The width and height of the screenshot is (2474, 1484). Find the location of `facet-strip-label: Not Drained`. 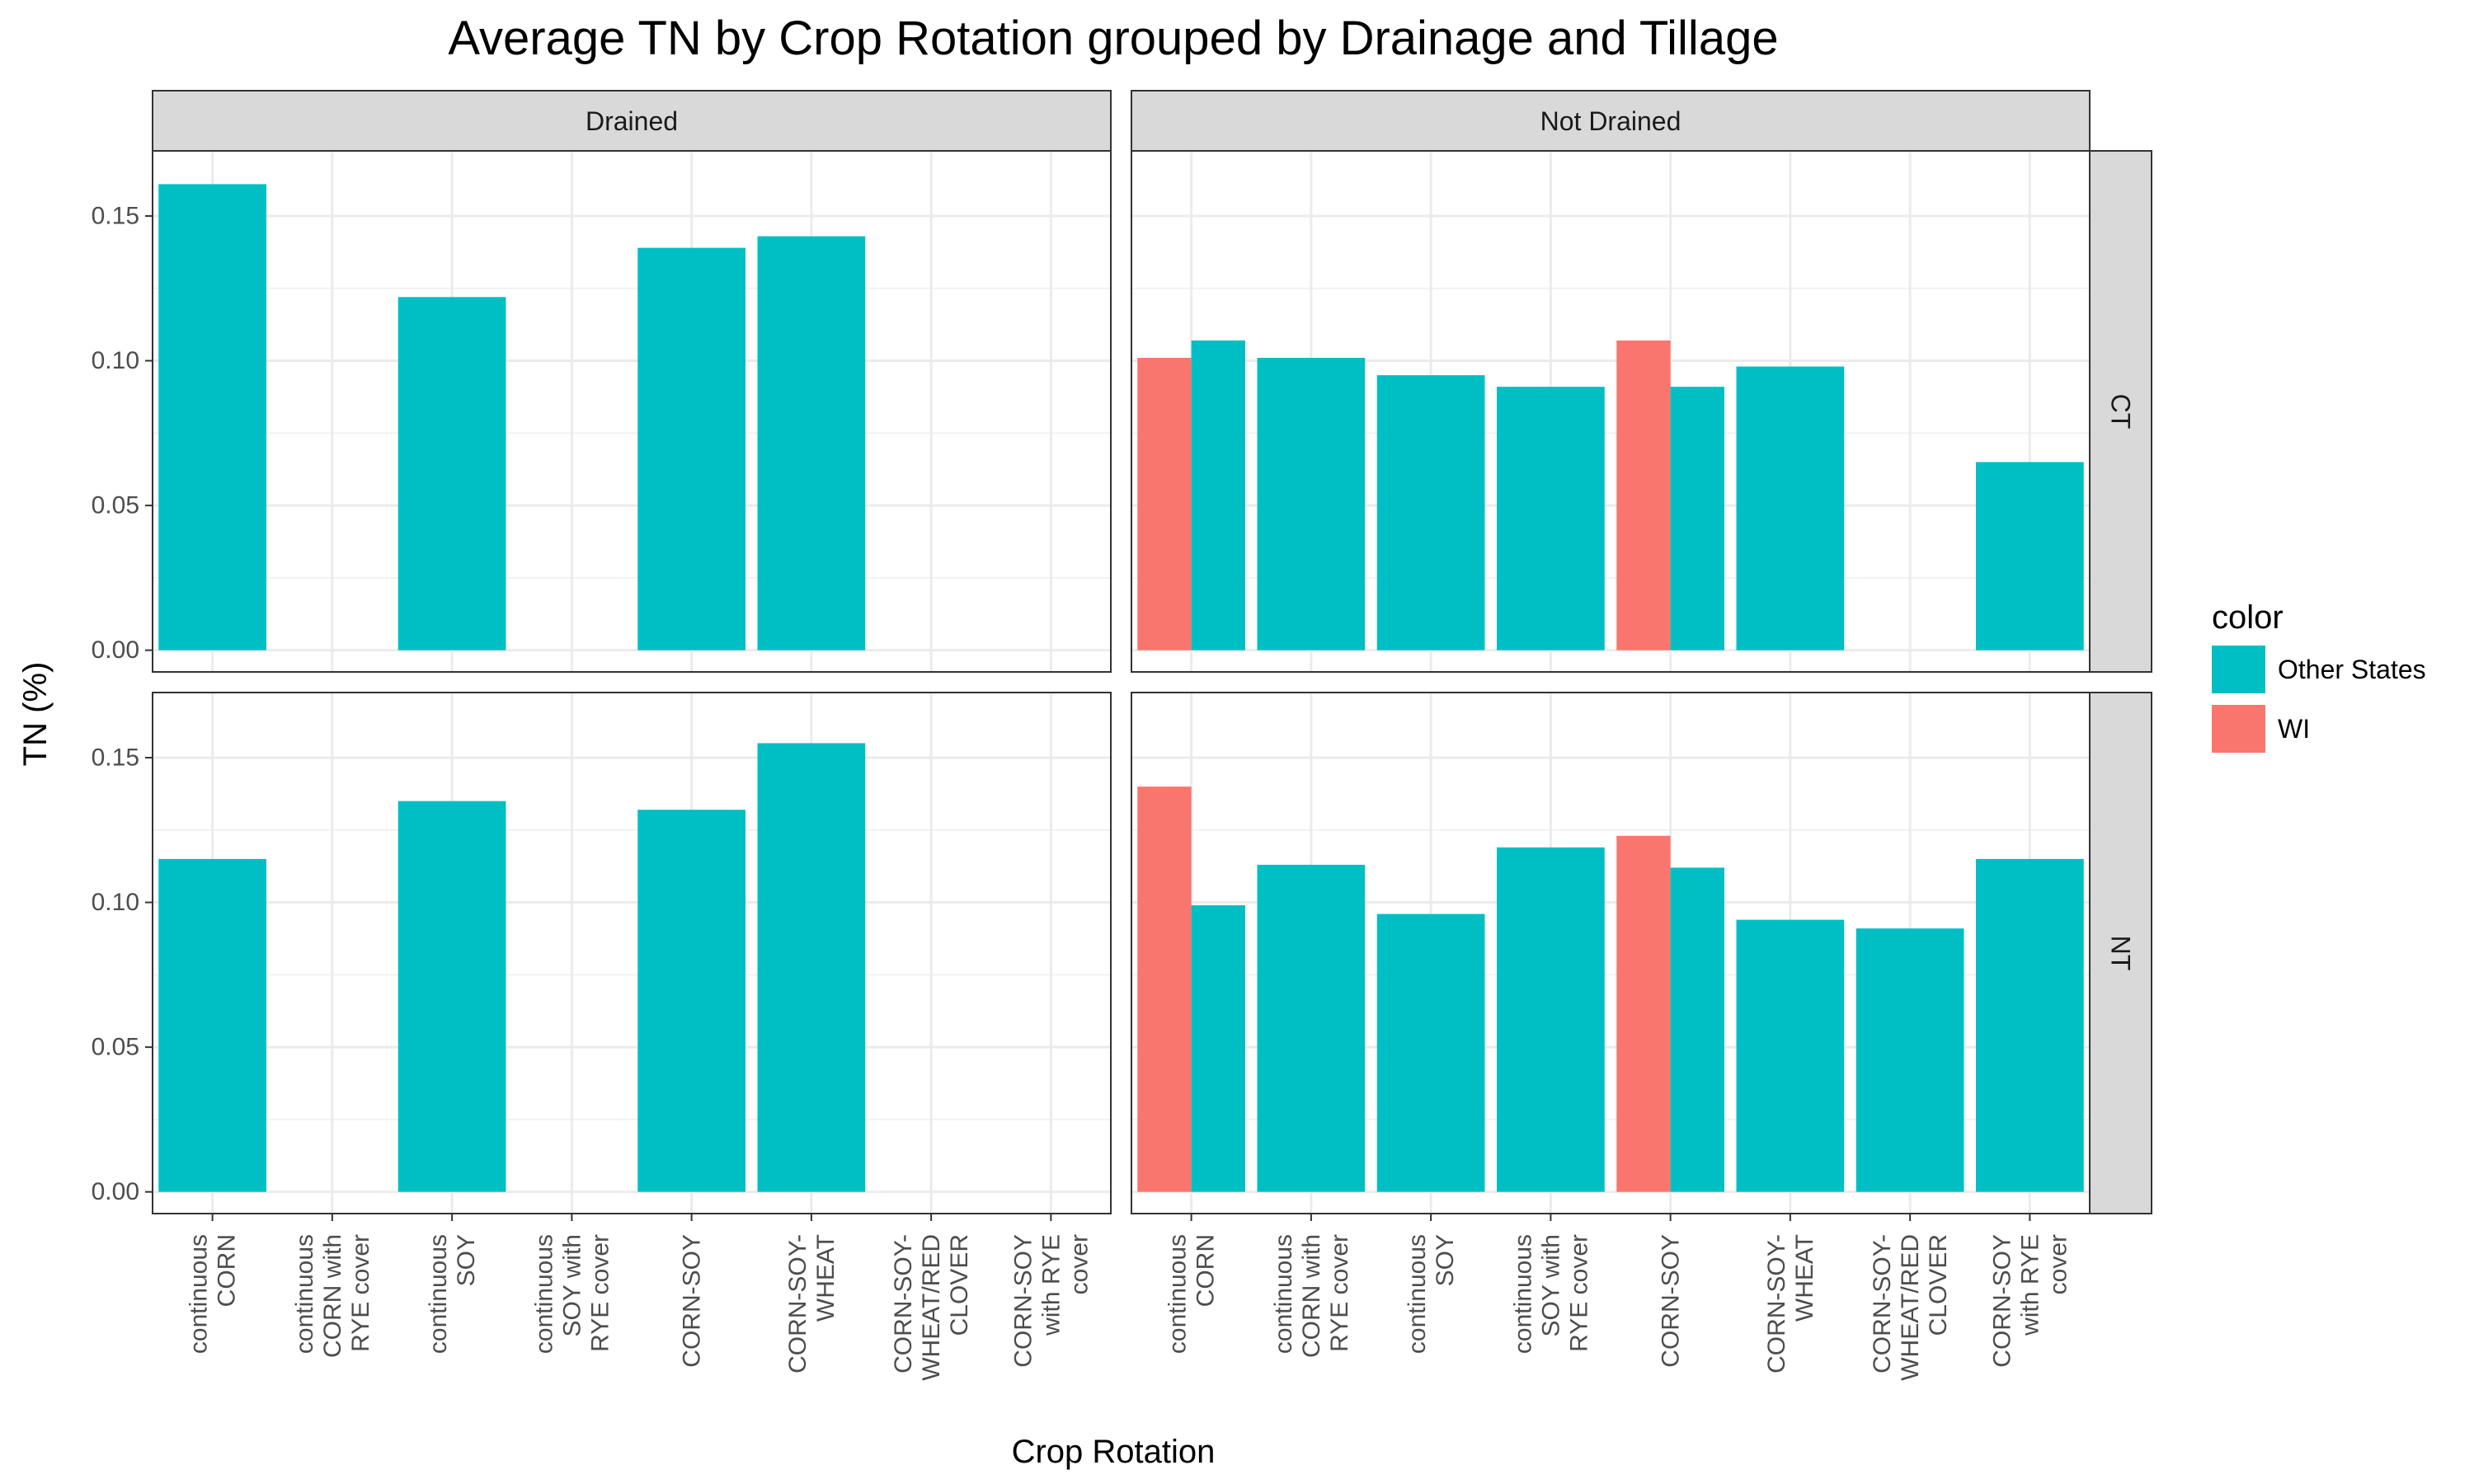

facet-strip-label: Not Drained is located at coordinates (1610, 121).